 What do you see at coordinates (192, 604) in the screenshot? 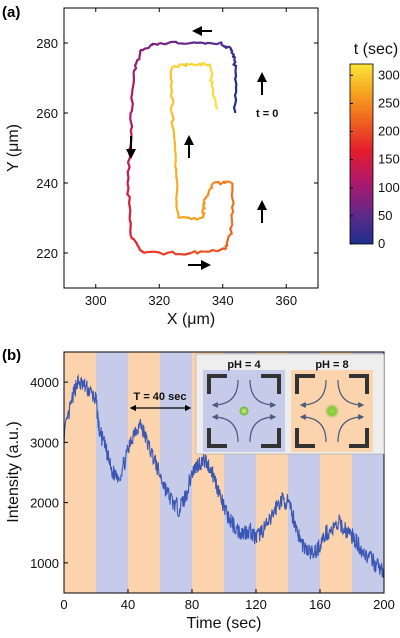
I see `x-tick-label: 80` at bounding box center [192, 604].